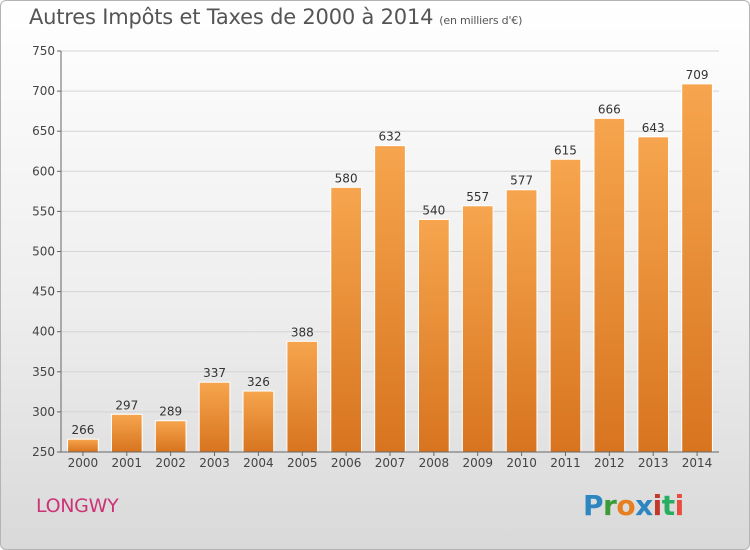 The image size is (750, 550). Describe the element at coordinates (77, 506) in the screenshot. I see `city-name: LONGWY` at that location.